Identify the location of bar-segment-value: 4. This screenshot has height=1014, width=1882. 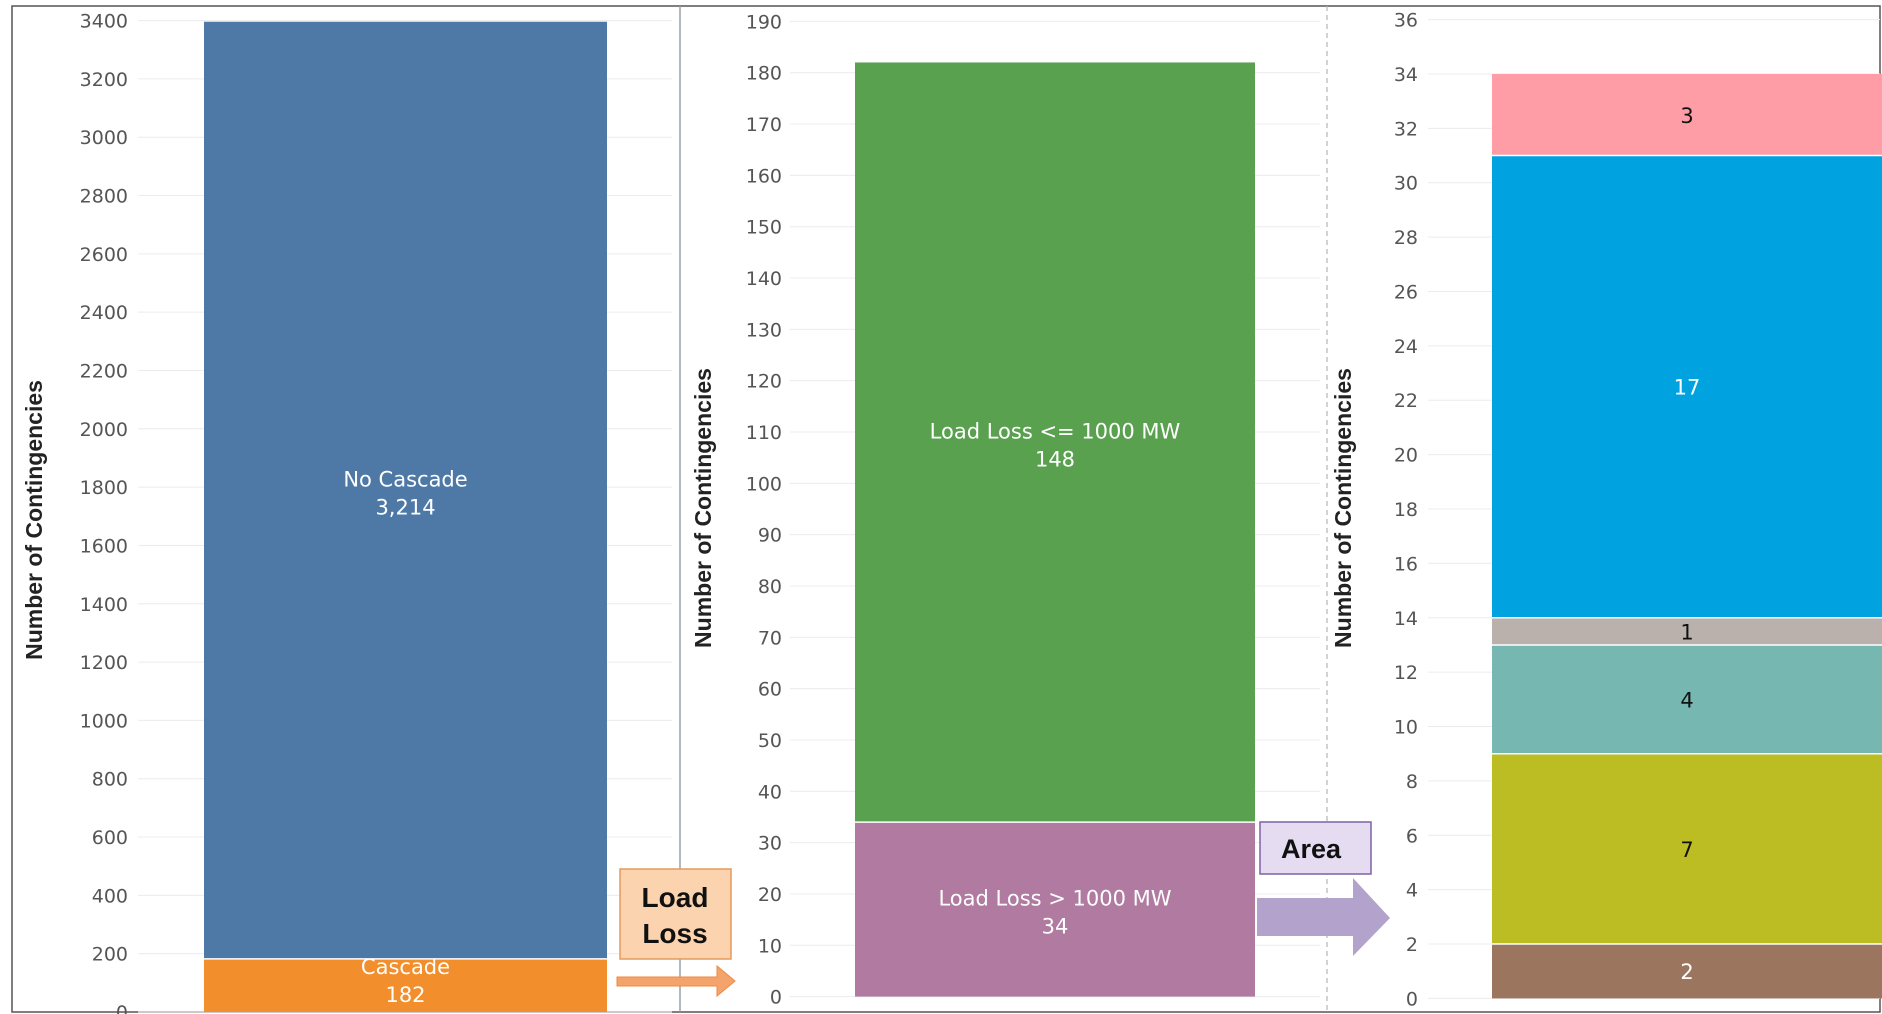
(1686, 700).